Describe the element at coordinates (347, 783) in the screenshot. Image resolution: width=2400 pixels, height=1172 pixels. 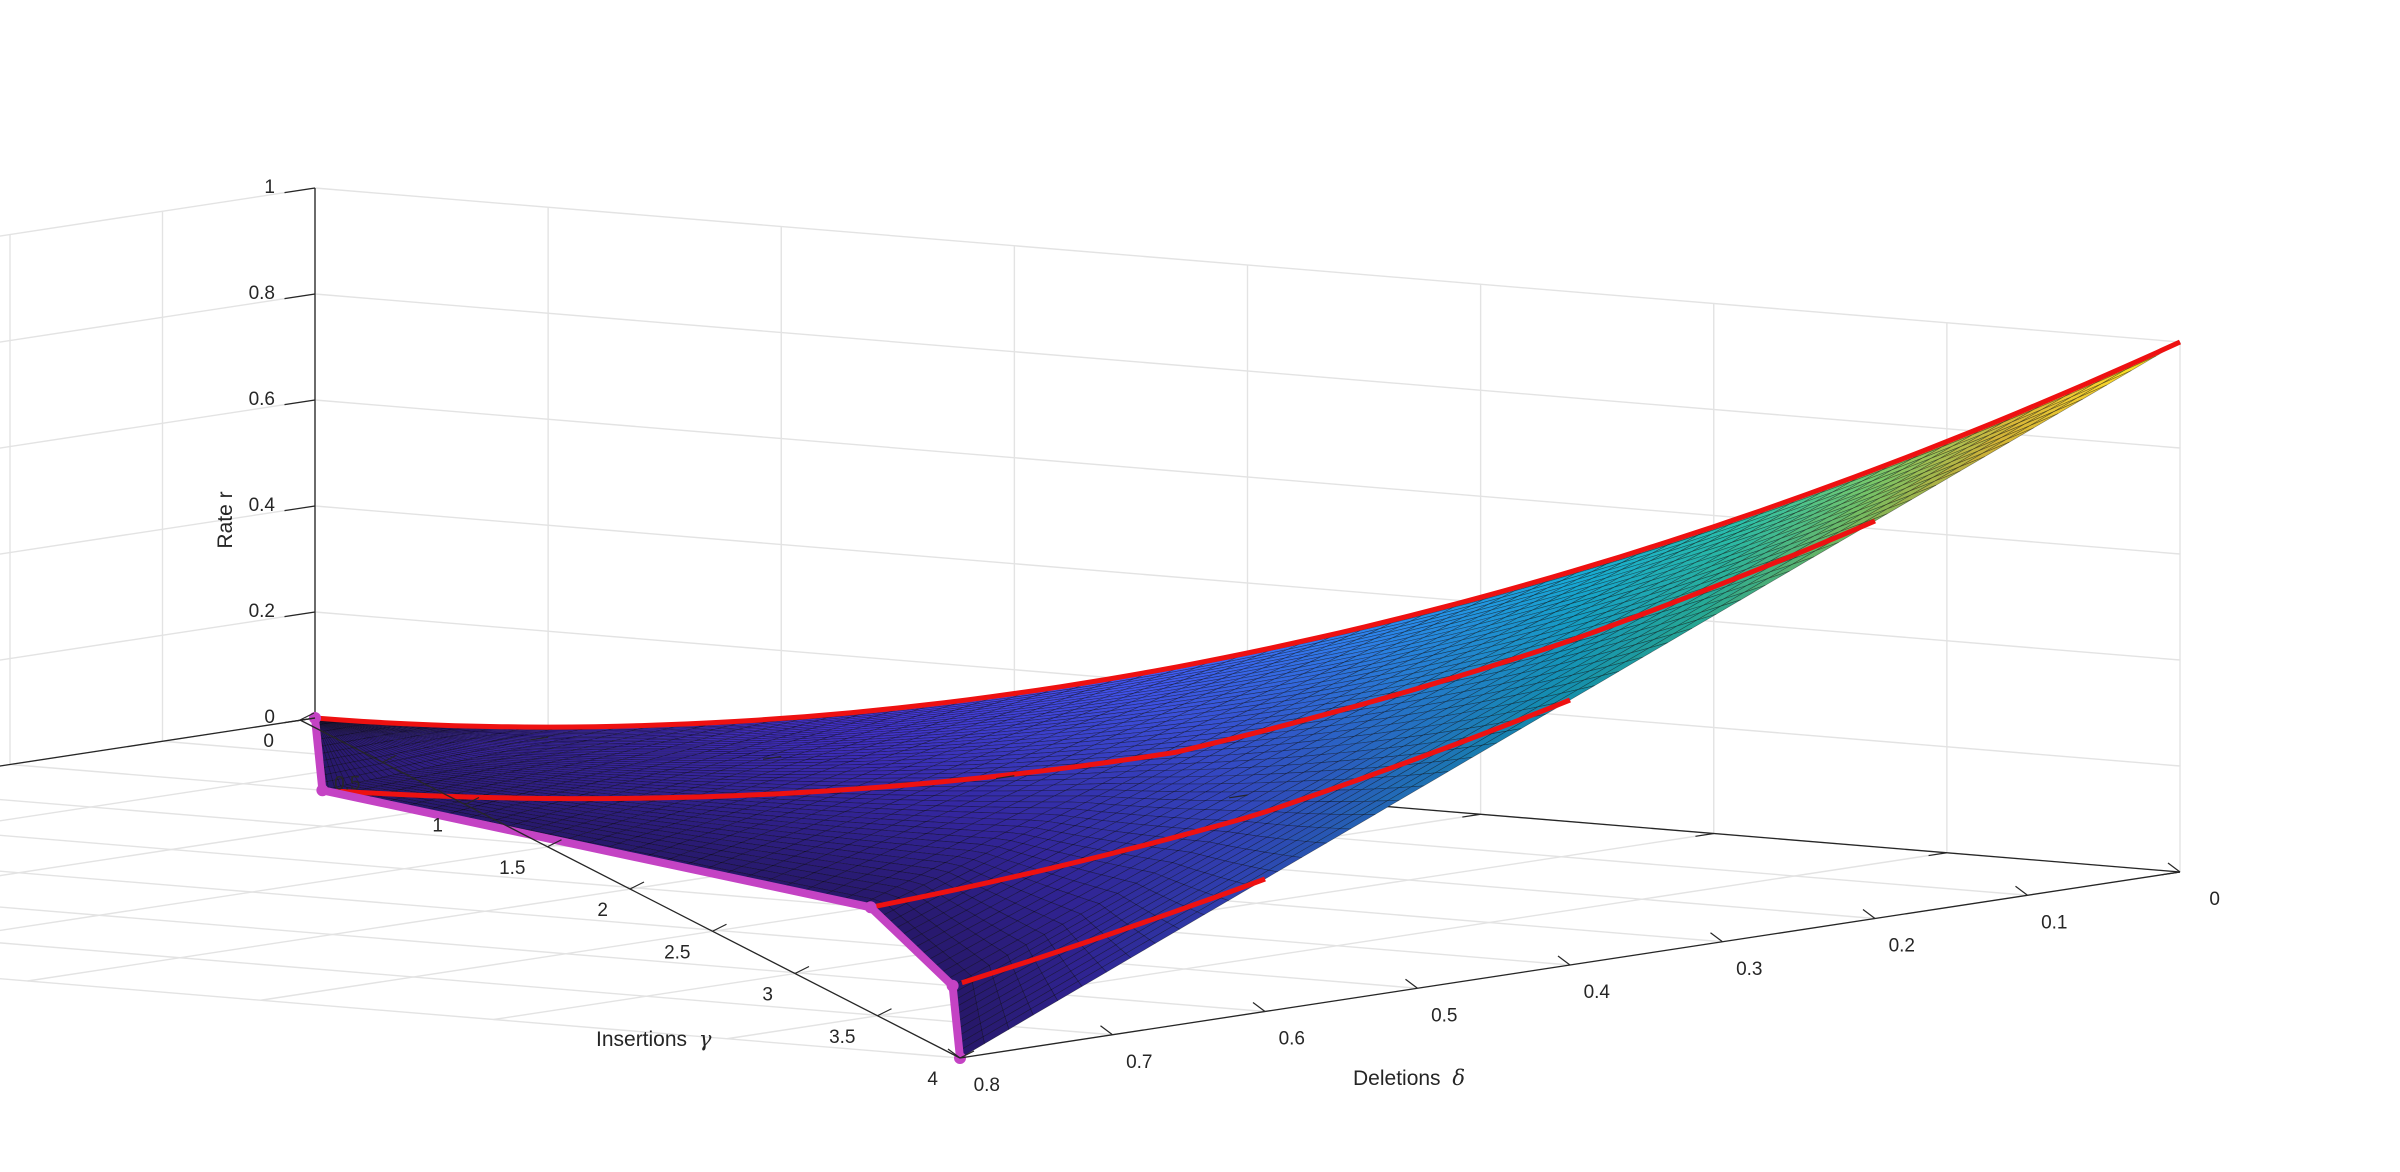
I see `gamma-tick-label: 0.5` at that location.